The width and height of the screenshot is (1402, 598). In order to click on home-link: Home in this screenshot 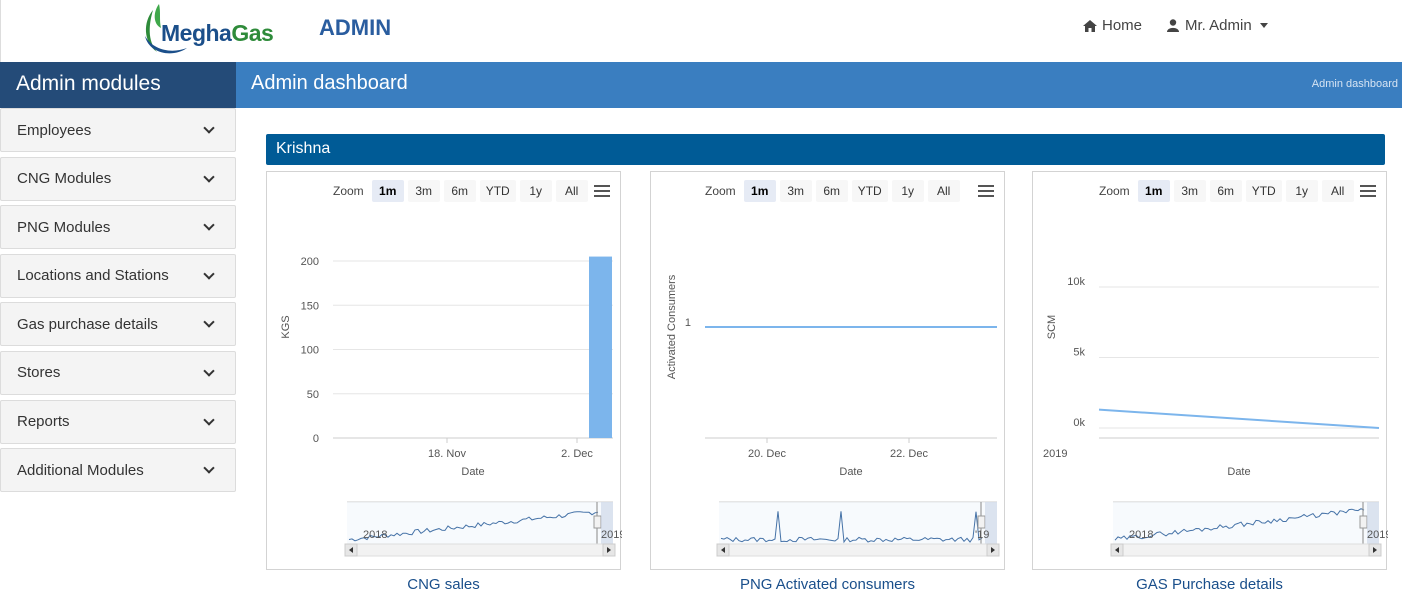, I will do `click(1112, 25)`.